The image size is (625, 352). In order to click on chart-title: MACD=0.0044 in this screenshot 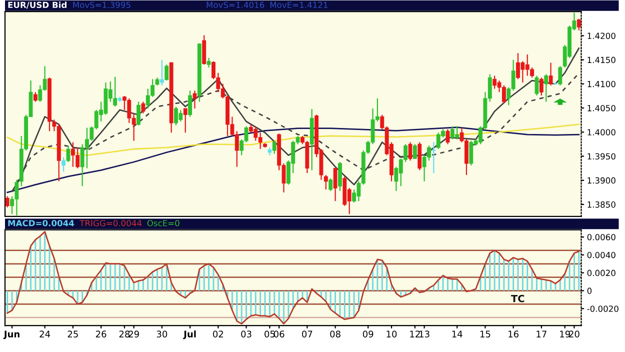, I will do `click(41, 223)`.